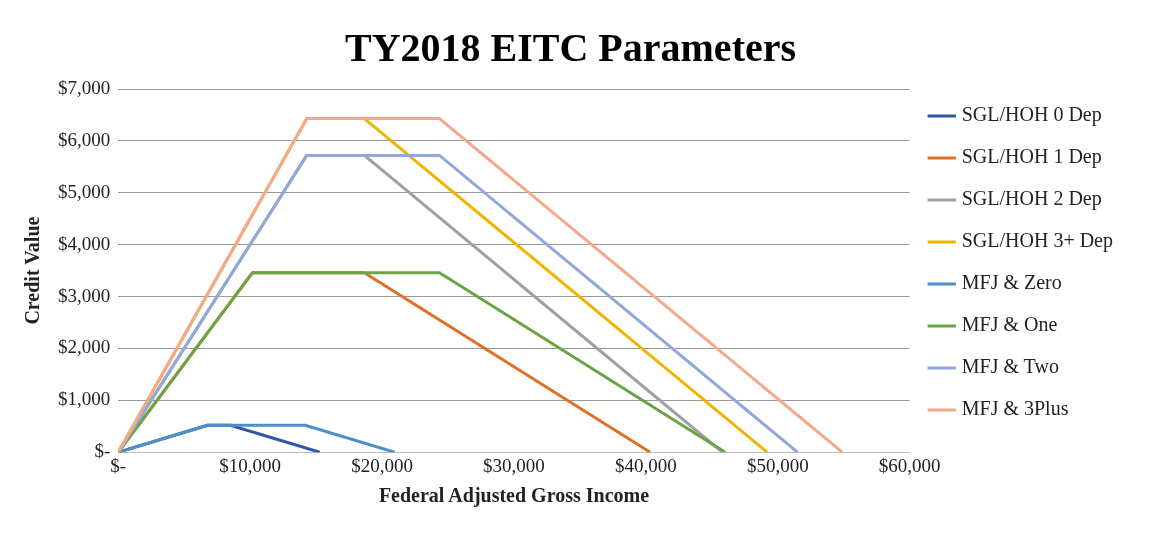  I want to click on chart-title: TY2018 EITC Parameters, so click(570, 48).